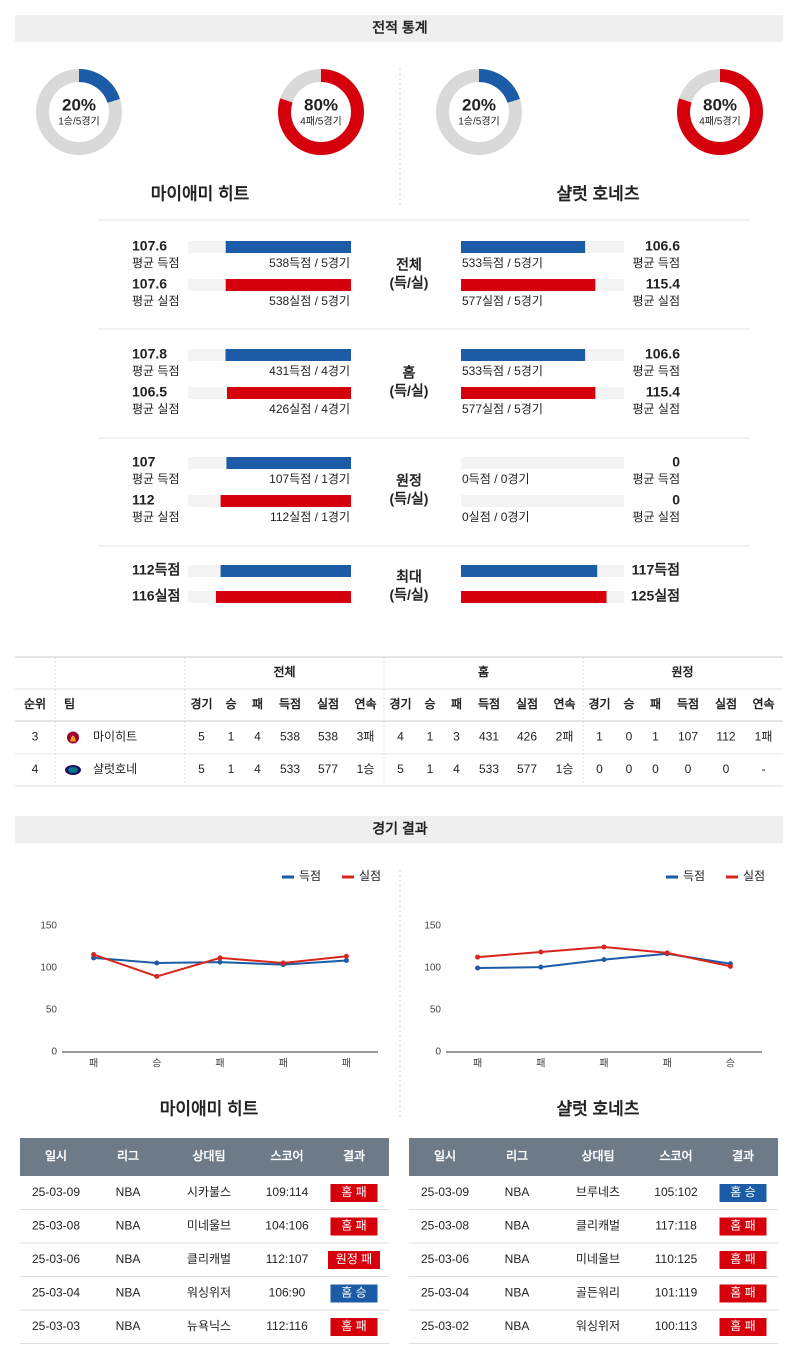 The height and width of the screenshot is (1360, 800). What do you see at coordinates (209, 1259) in the screenshot?
I see `table-cell: 클리캐벌` at bounding box center [209, 1259].